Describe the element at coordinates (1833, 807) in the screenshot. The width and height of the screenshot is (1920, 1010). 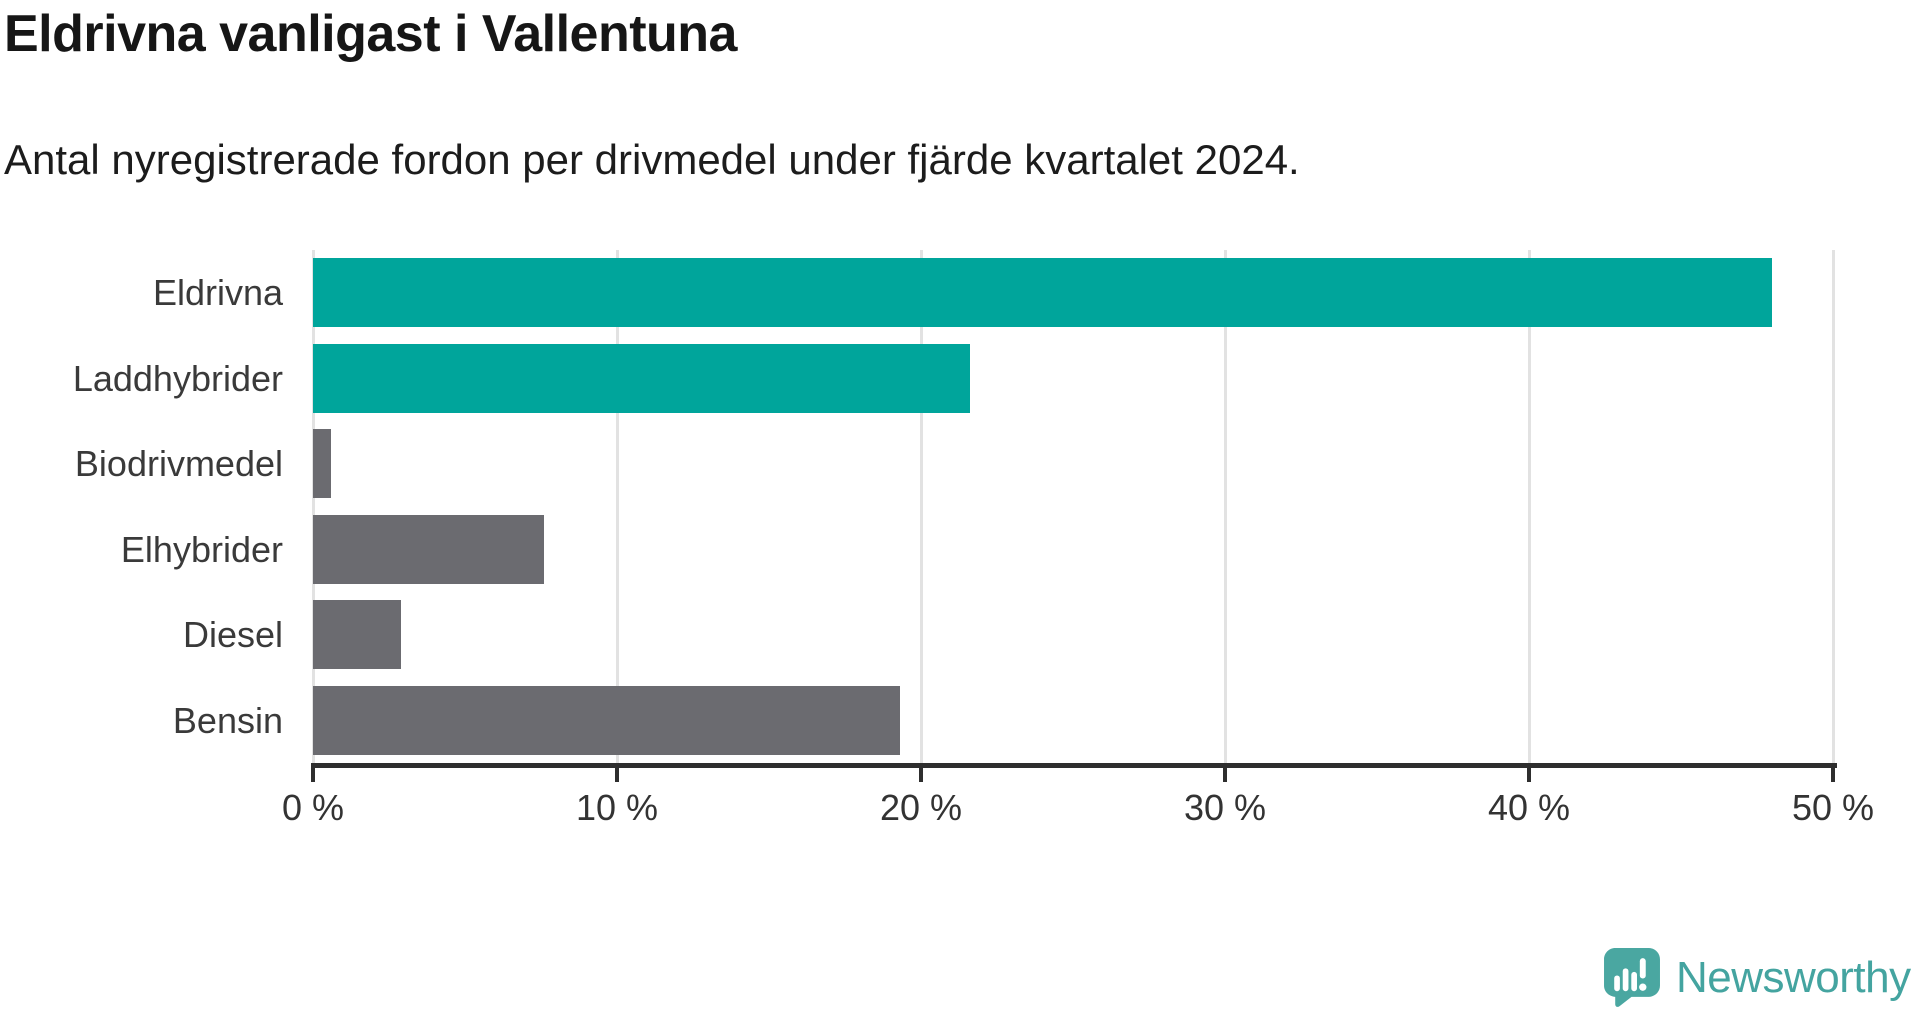
I see `axis-tick-label: 50 %` at that location.